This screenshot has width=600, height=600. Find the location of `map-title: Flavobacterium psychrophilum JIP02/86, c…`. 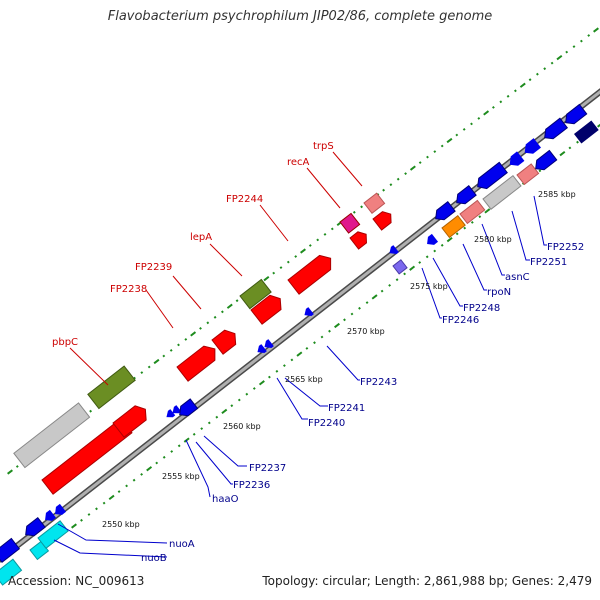

map-title: Flavobacterium psychrophilum JIP02/86, c… is located at coordinates (300, 16).